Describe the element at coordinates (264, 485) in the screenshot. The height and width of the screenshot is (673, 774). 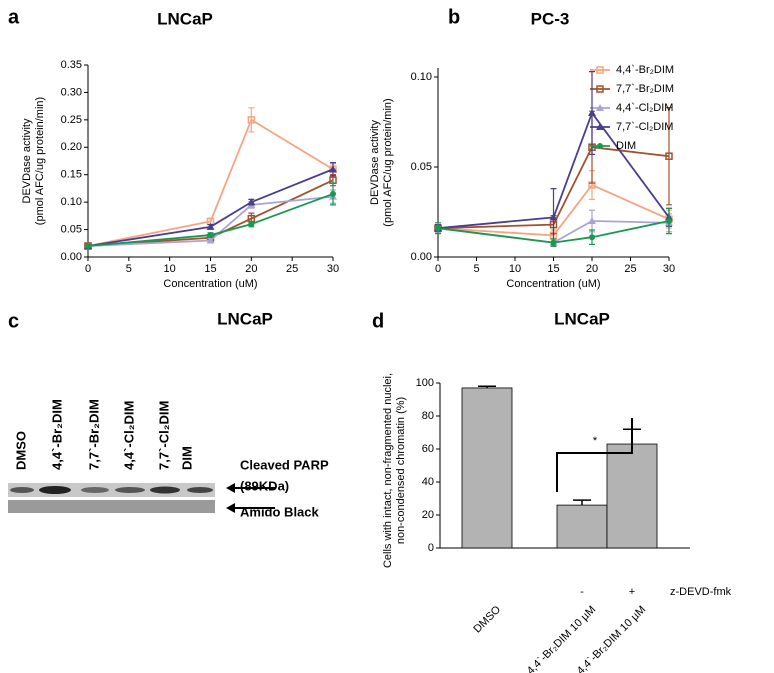
I see `band-label: (89KDa)` at that location.